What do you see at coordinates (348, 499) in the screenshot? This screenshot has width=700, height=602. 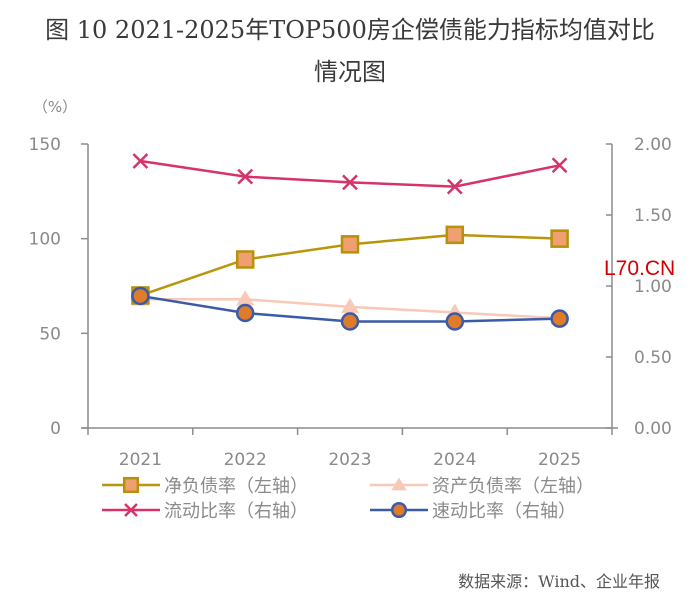 I see `legend: 净负债率（左轴） 资产负债率（左轴） 流动比率（右轴） 速动比率（右轴）` at bounding box center [348, 499].